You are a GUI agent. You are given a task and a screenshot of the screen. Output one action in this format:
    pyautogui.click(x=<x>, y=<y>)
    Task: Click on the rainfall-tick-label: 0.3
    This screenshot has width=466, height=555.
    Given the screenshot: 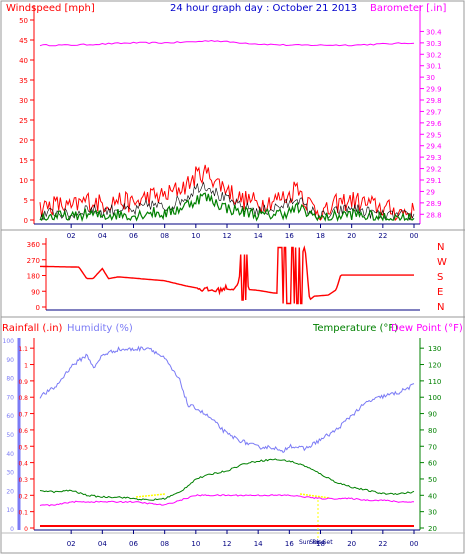 What is the action you would take?
    pyautogui.click(x=23, y=480)
    